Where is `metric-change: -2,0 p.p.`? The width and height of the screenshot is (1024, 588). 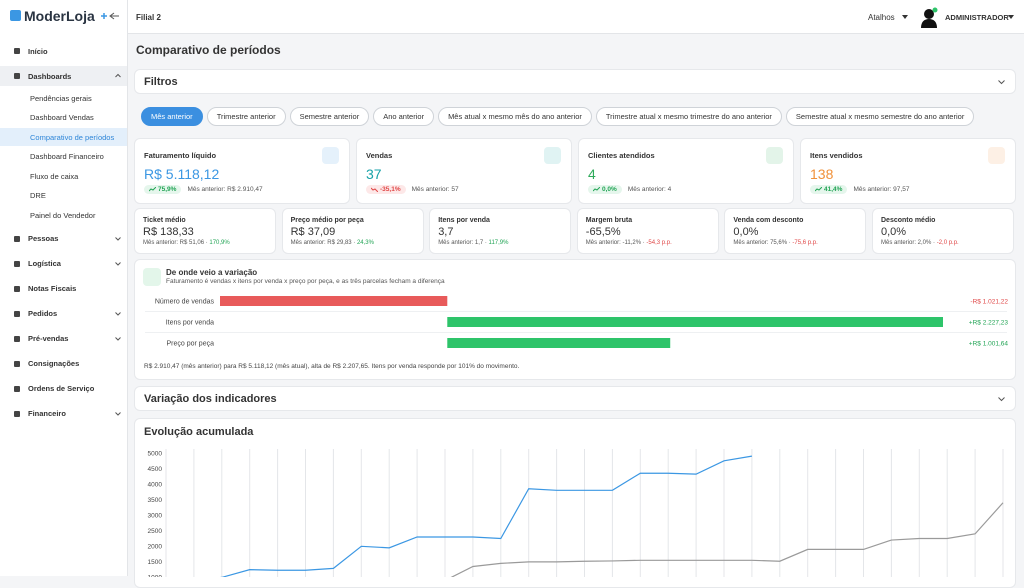 metric-change: -2,0 p.p. is located at coordinates (947, 243).